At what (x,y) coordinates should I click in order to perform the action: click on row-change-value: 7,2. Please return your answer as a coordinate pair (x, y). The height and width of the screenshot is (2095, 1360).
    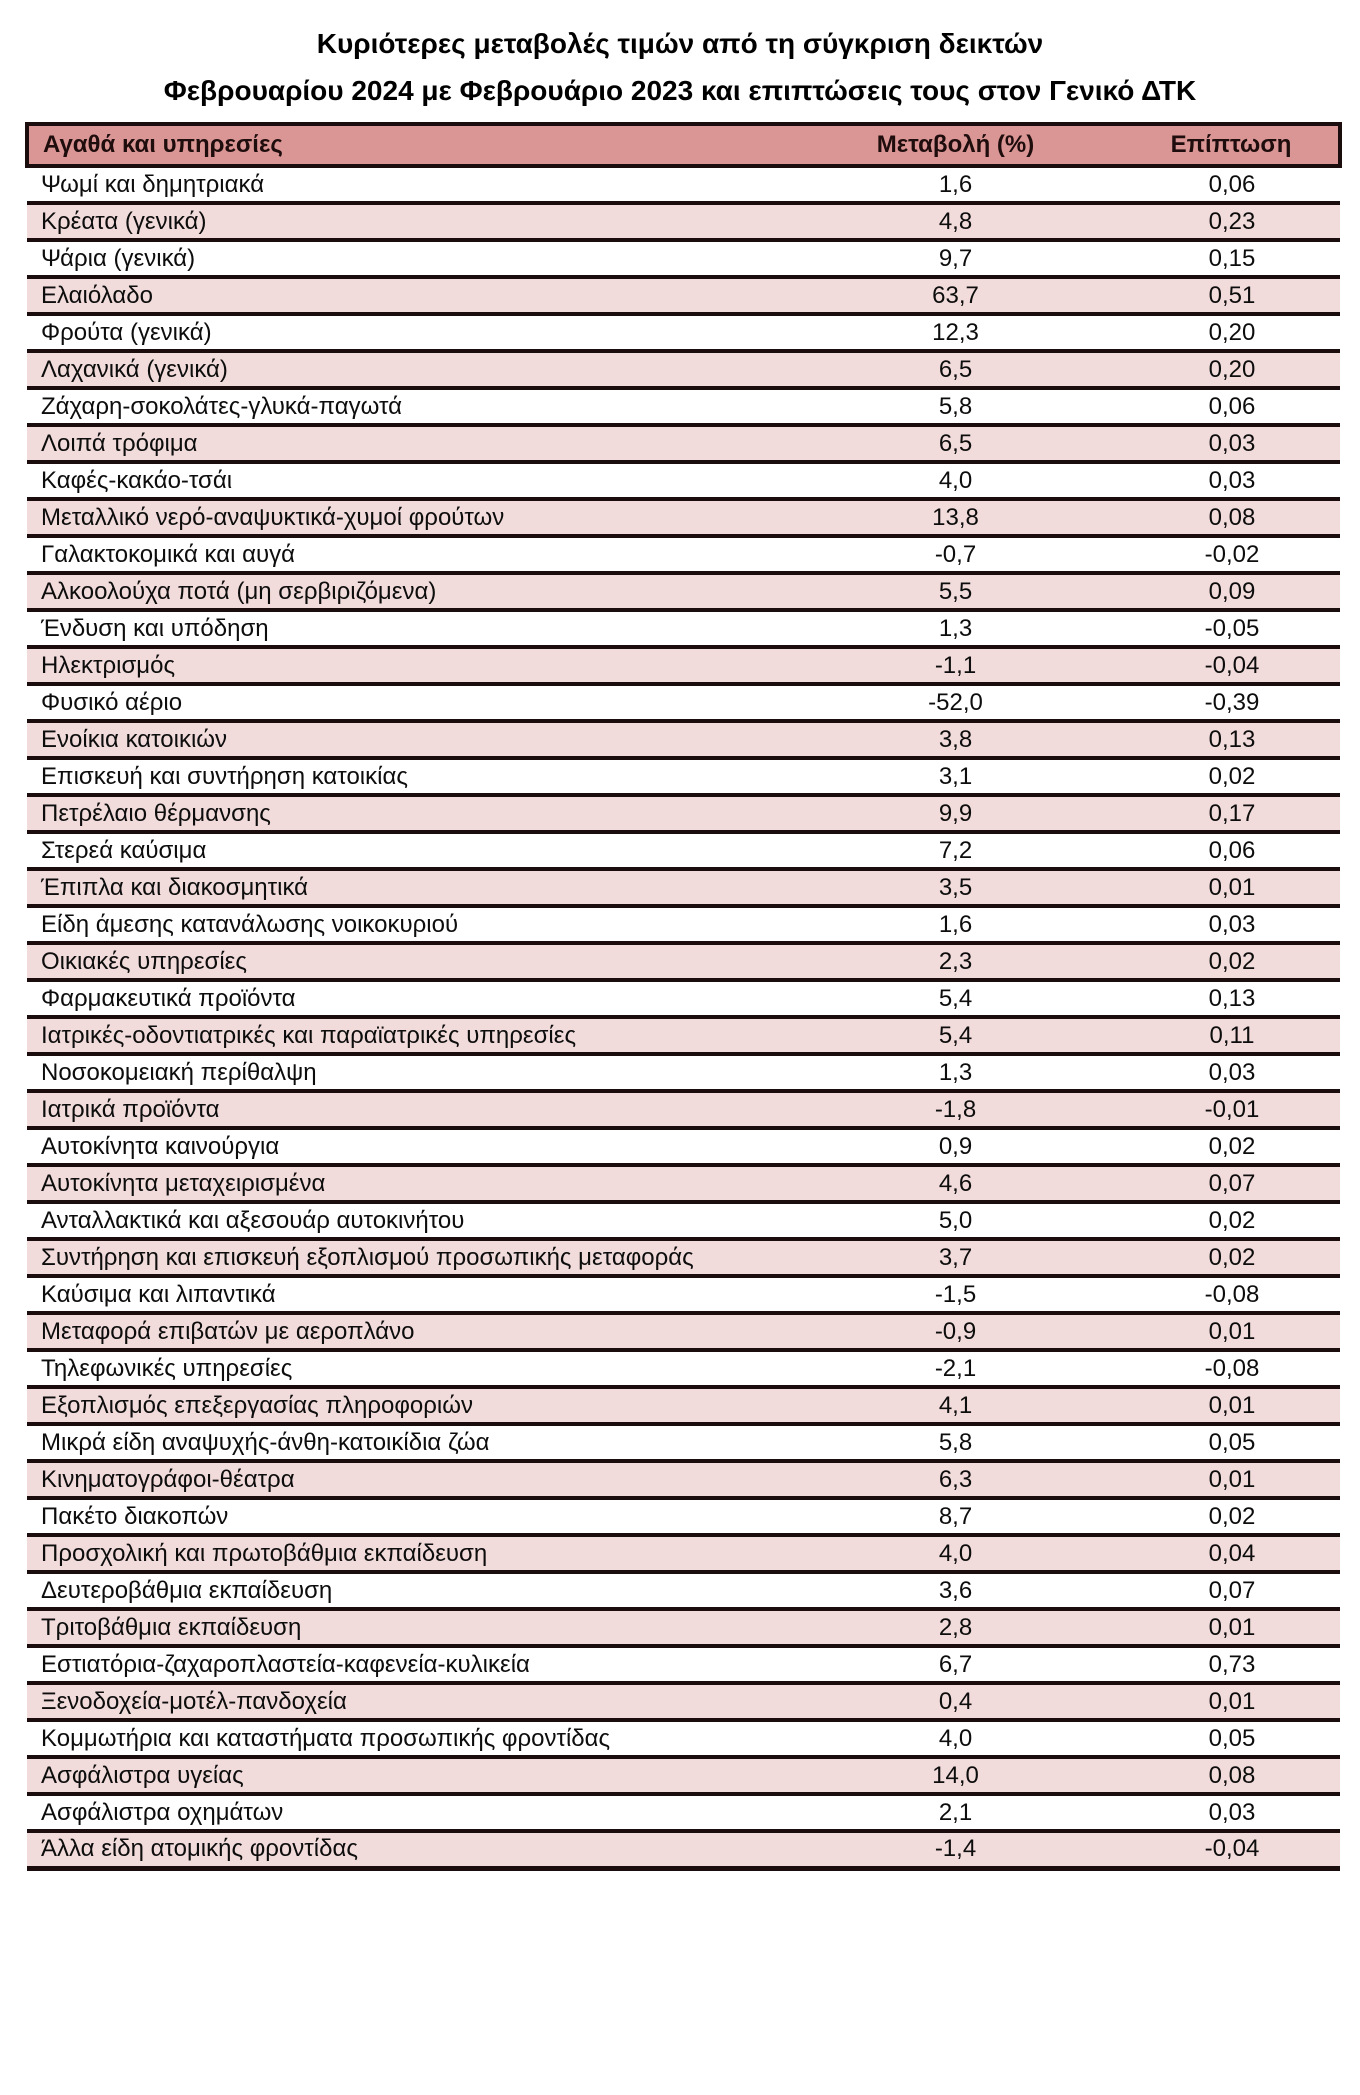
    Looking at the image, I should click on (955, 851).